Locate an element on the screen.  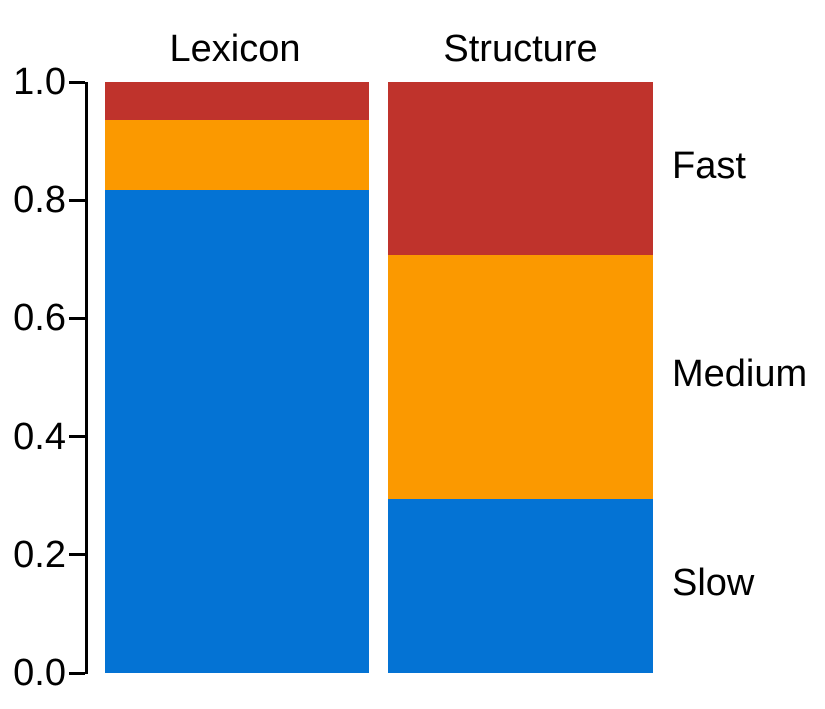
y-tick-label: 0.6 is located at coordinates (39, 318).